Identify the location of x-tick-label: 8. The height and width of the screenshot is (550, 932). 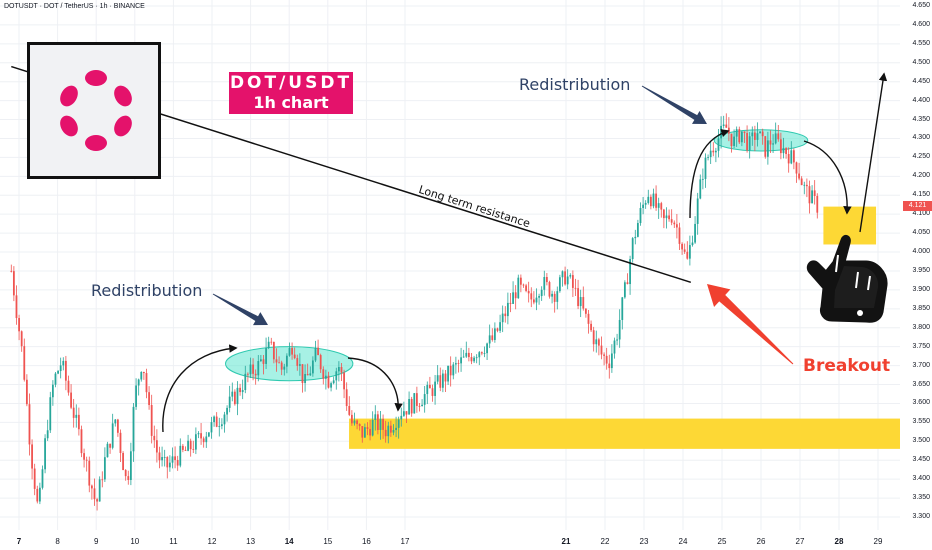
(57, 541).